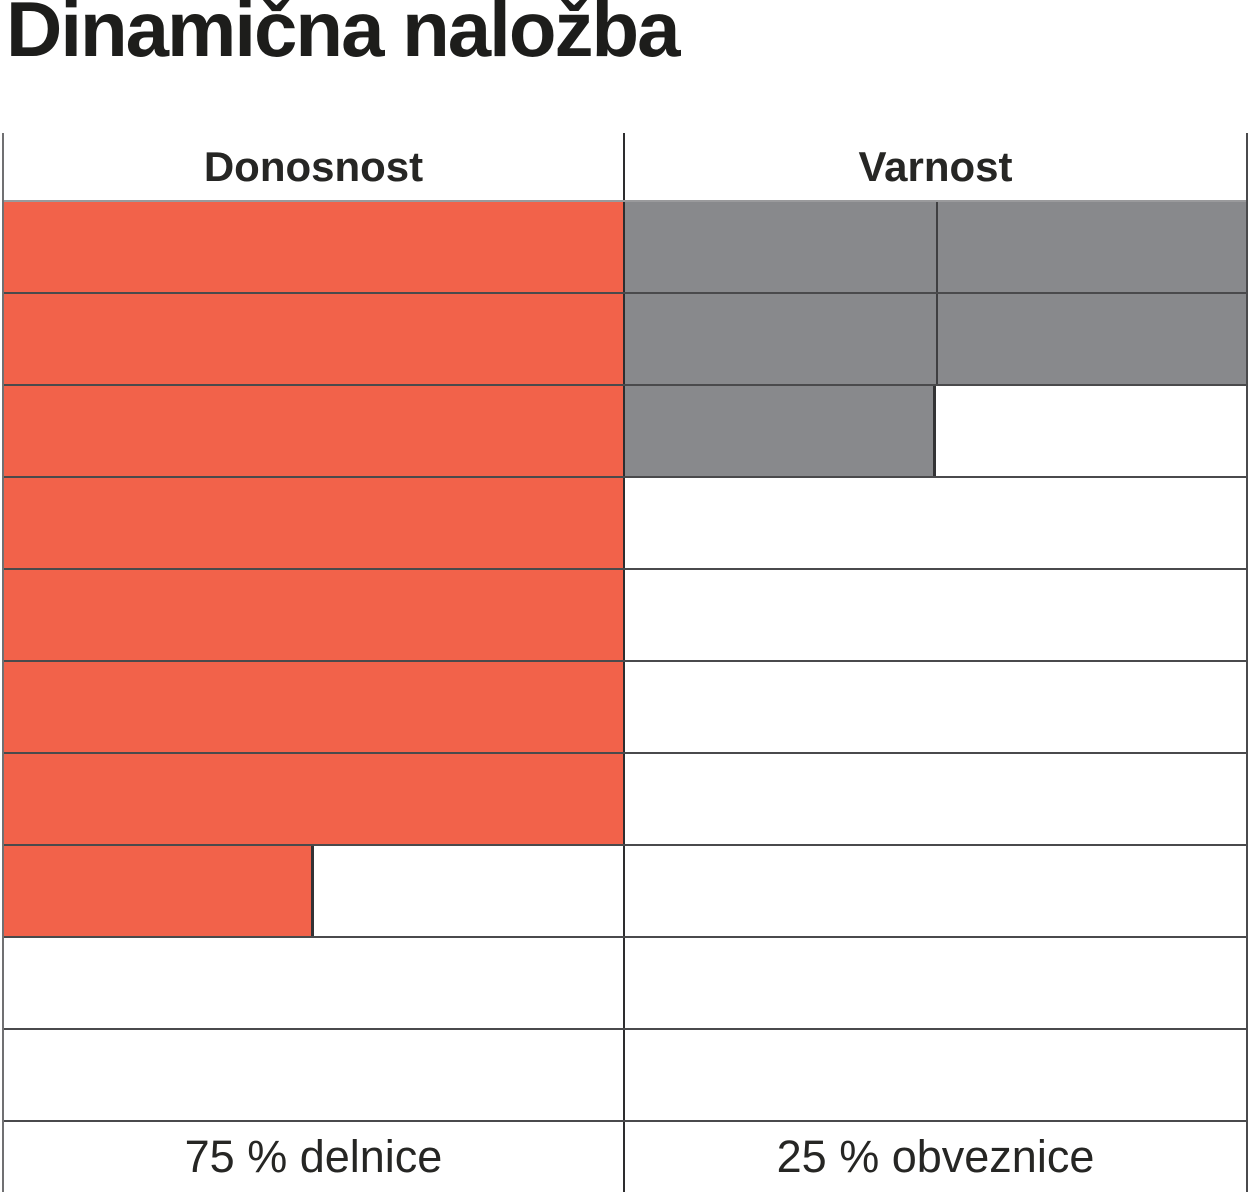  What do you see at coordinates (343, 36) in the screenshot?
I see `page-title: Dinamična naložba` at bounding box center [343, 36].